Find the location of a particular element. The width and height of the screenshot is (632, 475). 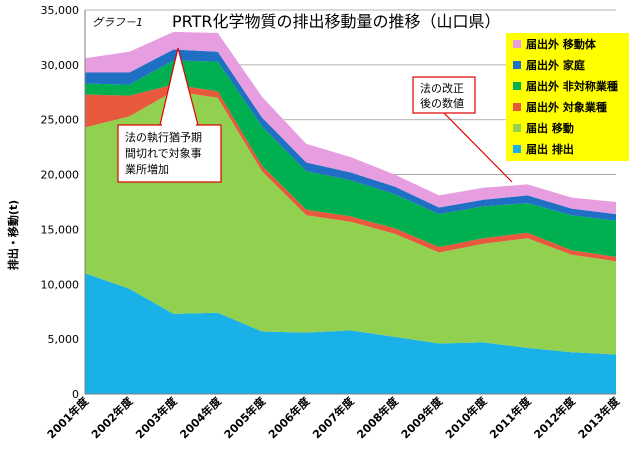

callout-line: 法の改正 is located at coordinates (442, 88).